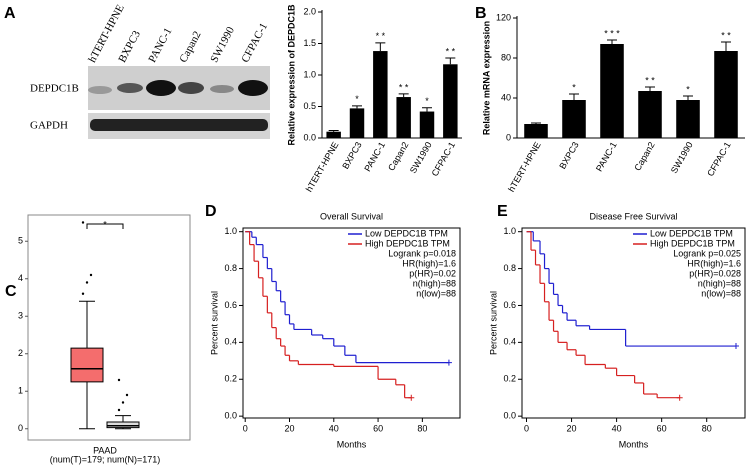 This screenshot has height=467, width=752. I want to click on y-tick-label: 120, so click(503, 17).